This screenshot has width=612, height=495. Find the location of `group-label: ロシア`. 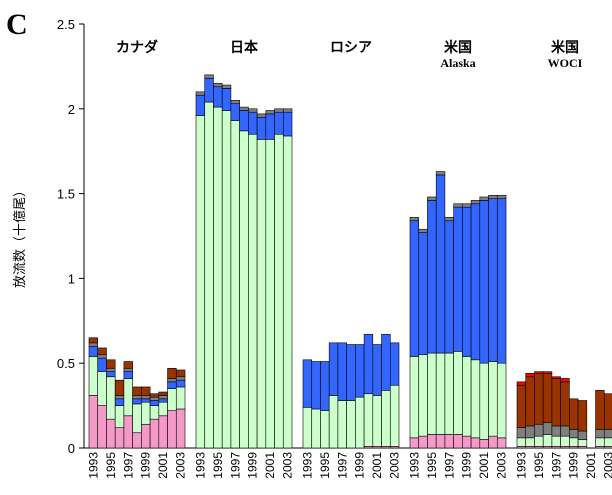

group-label: ロシア is located at coordinates (351, 47).